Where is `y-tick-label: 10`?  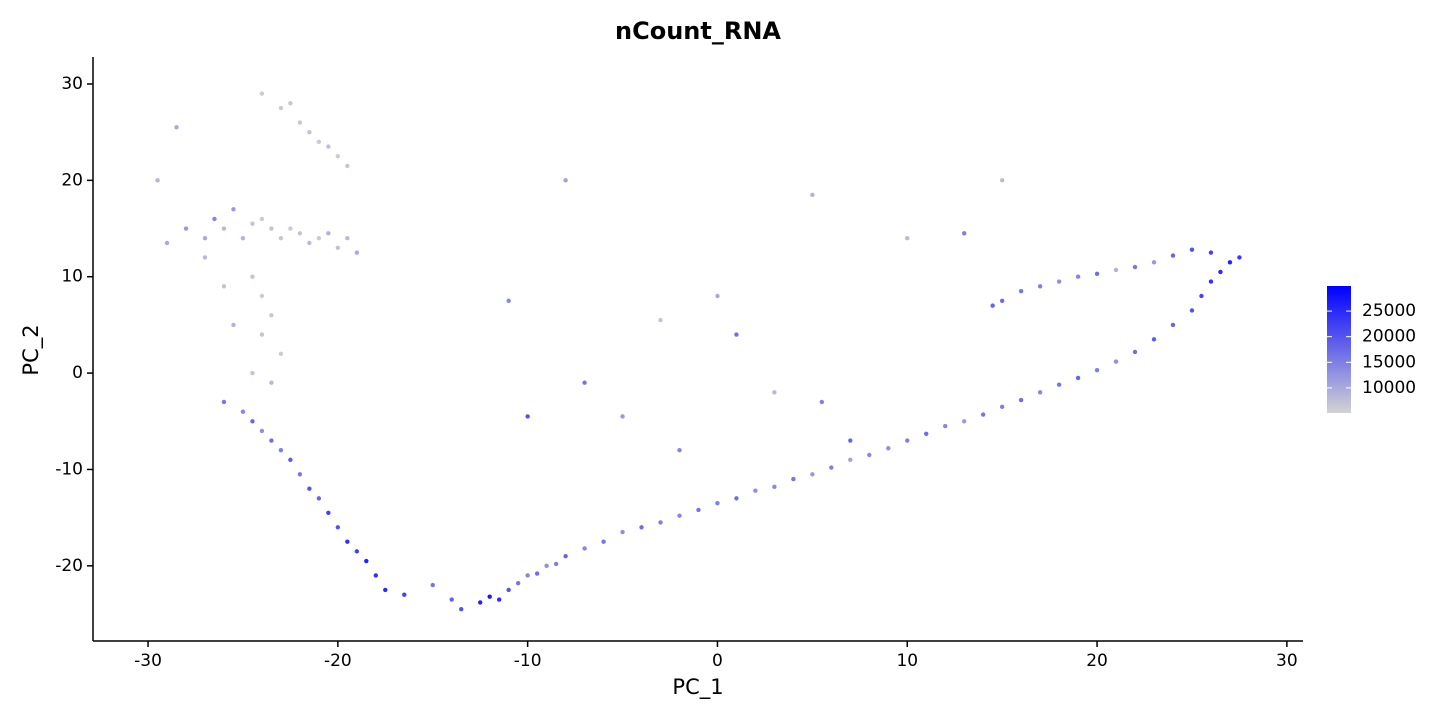 y-tick-label: 10 is located at coordinates (72, 277).